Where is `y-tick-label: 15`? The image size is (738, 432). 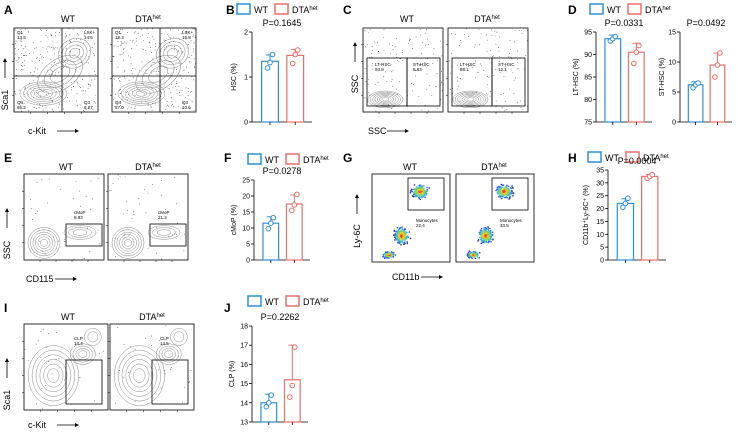
y-tick-label: 15 is located at coordinates (600, 222).